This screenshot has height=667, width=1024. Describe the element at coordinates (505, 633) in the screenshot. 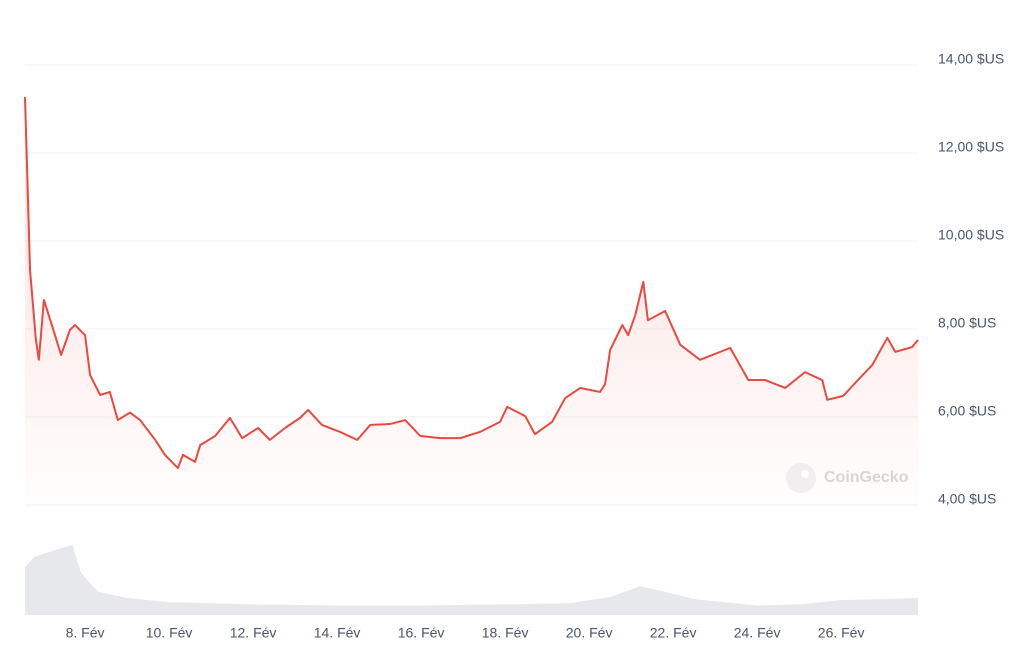

I see `x-tick-label: 18. Fév` at that location.